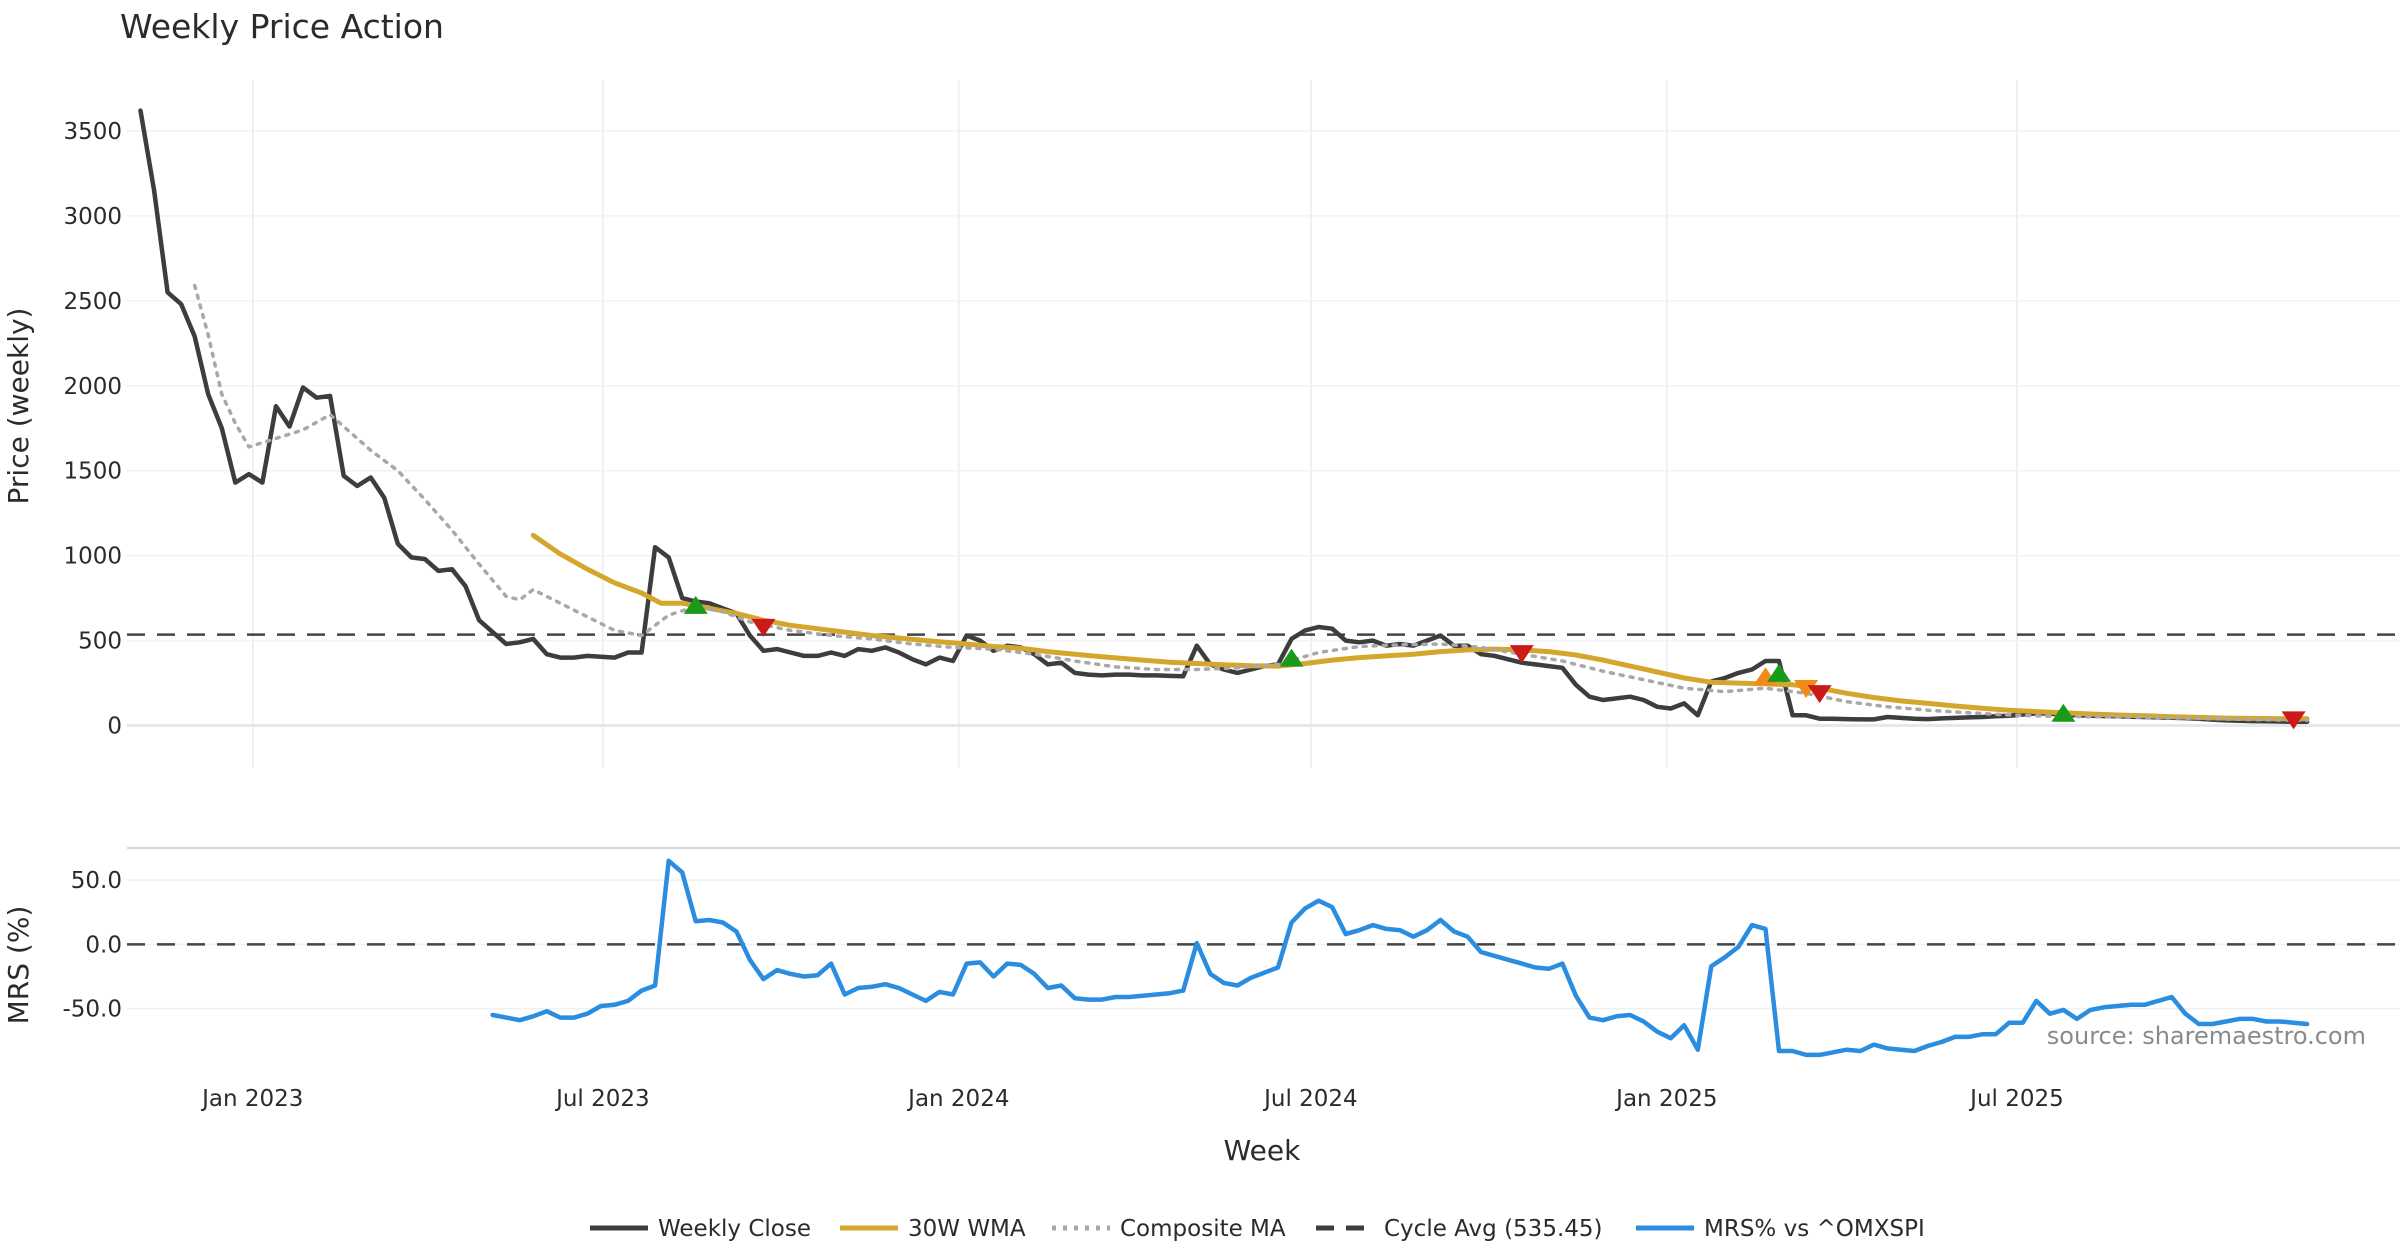 Image resolution: width=2400 pixels, height=1260 pixels. What do you see at coordinates (734, 1229) in the screenshot?
I see `legend-label: Weekly Close` at bounding box center [734, 1229].